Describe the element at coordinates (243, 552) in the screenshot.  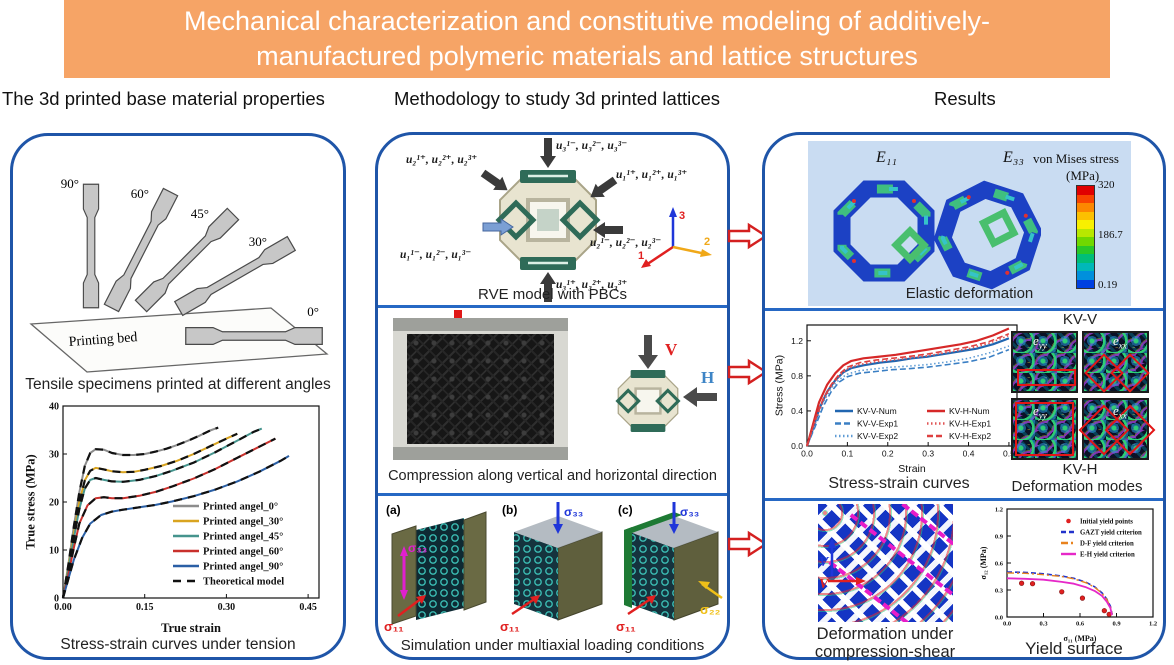
I see `svg-text: Printed angel_60°` at that location.